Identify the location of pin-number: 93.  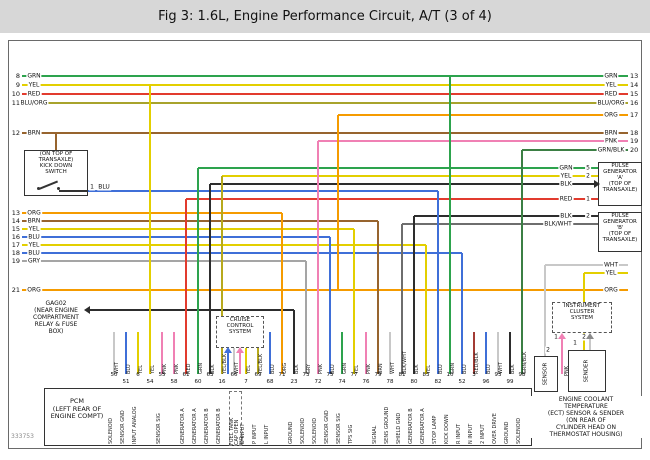
(498, 375).